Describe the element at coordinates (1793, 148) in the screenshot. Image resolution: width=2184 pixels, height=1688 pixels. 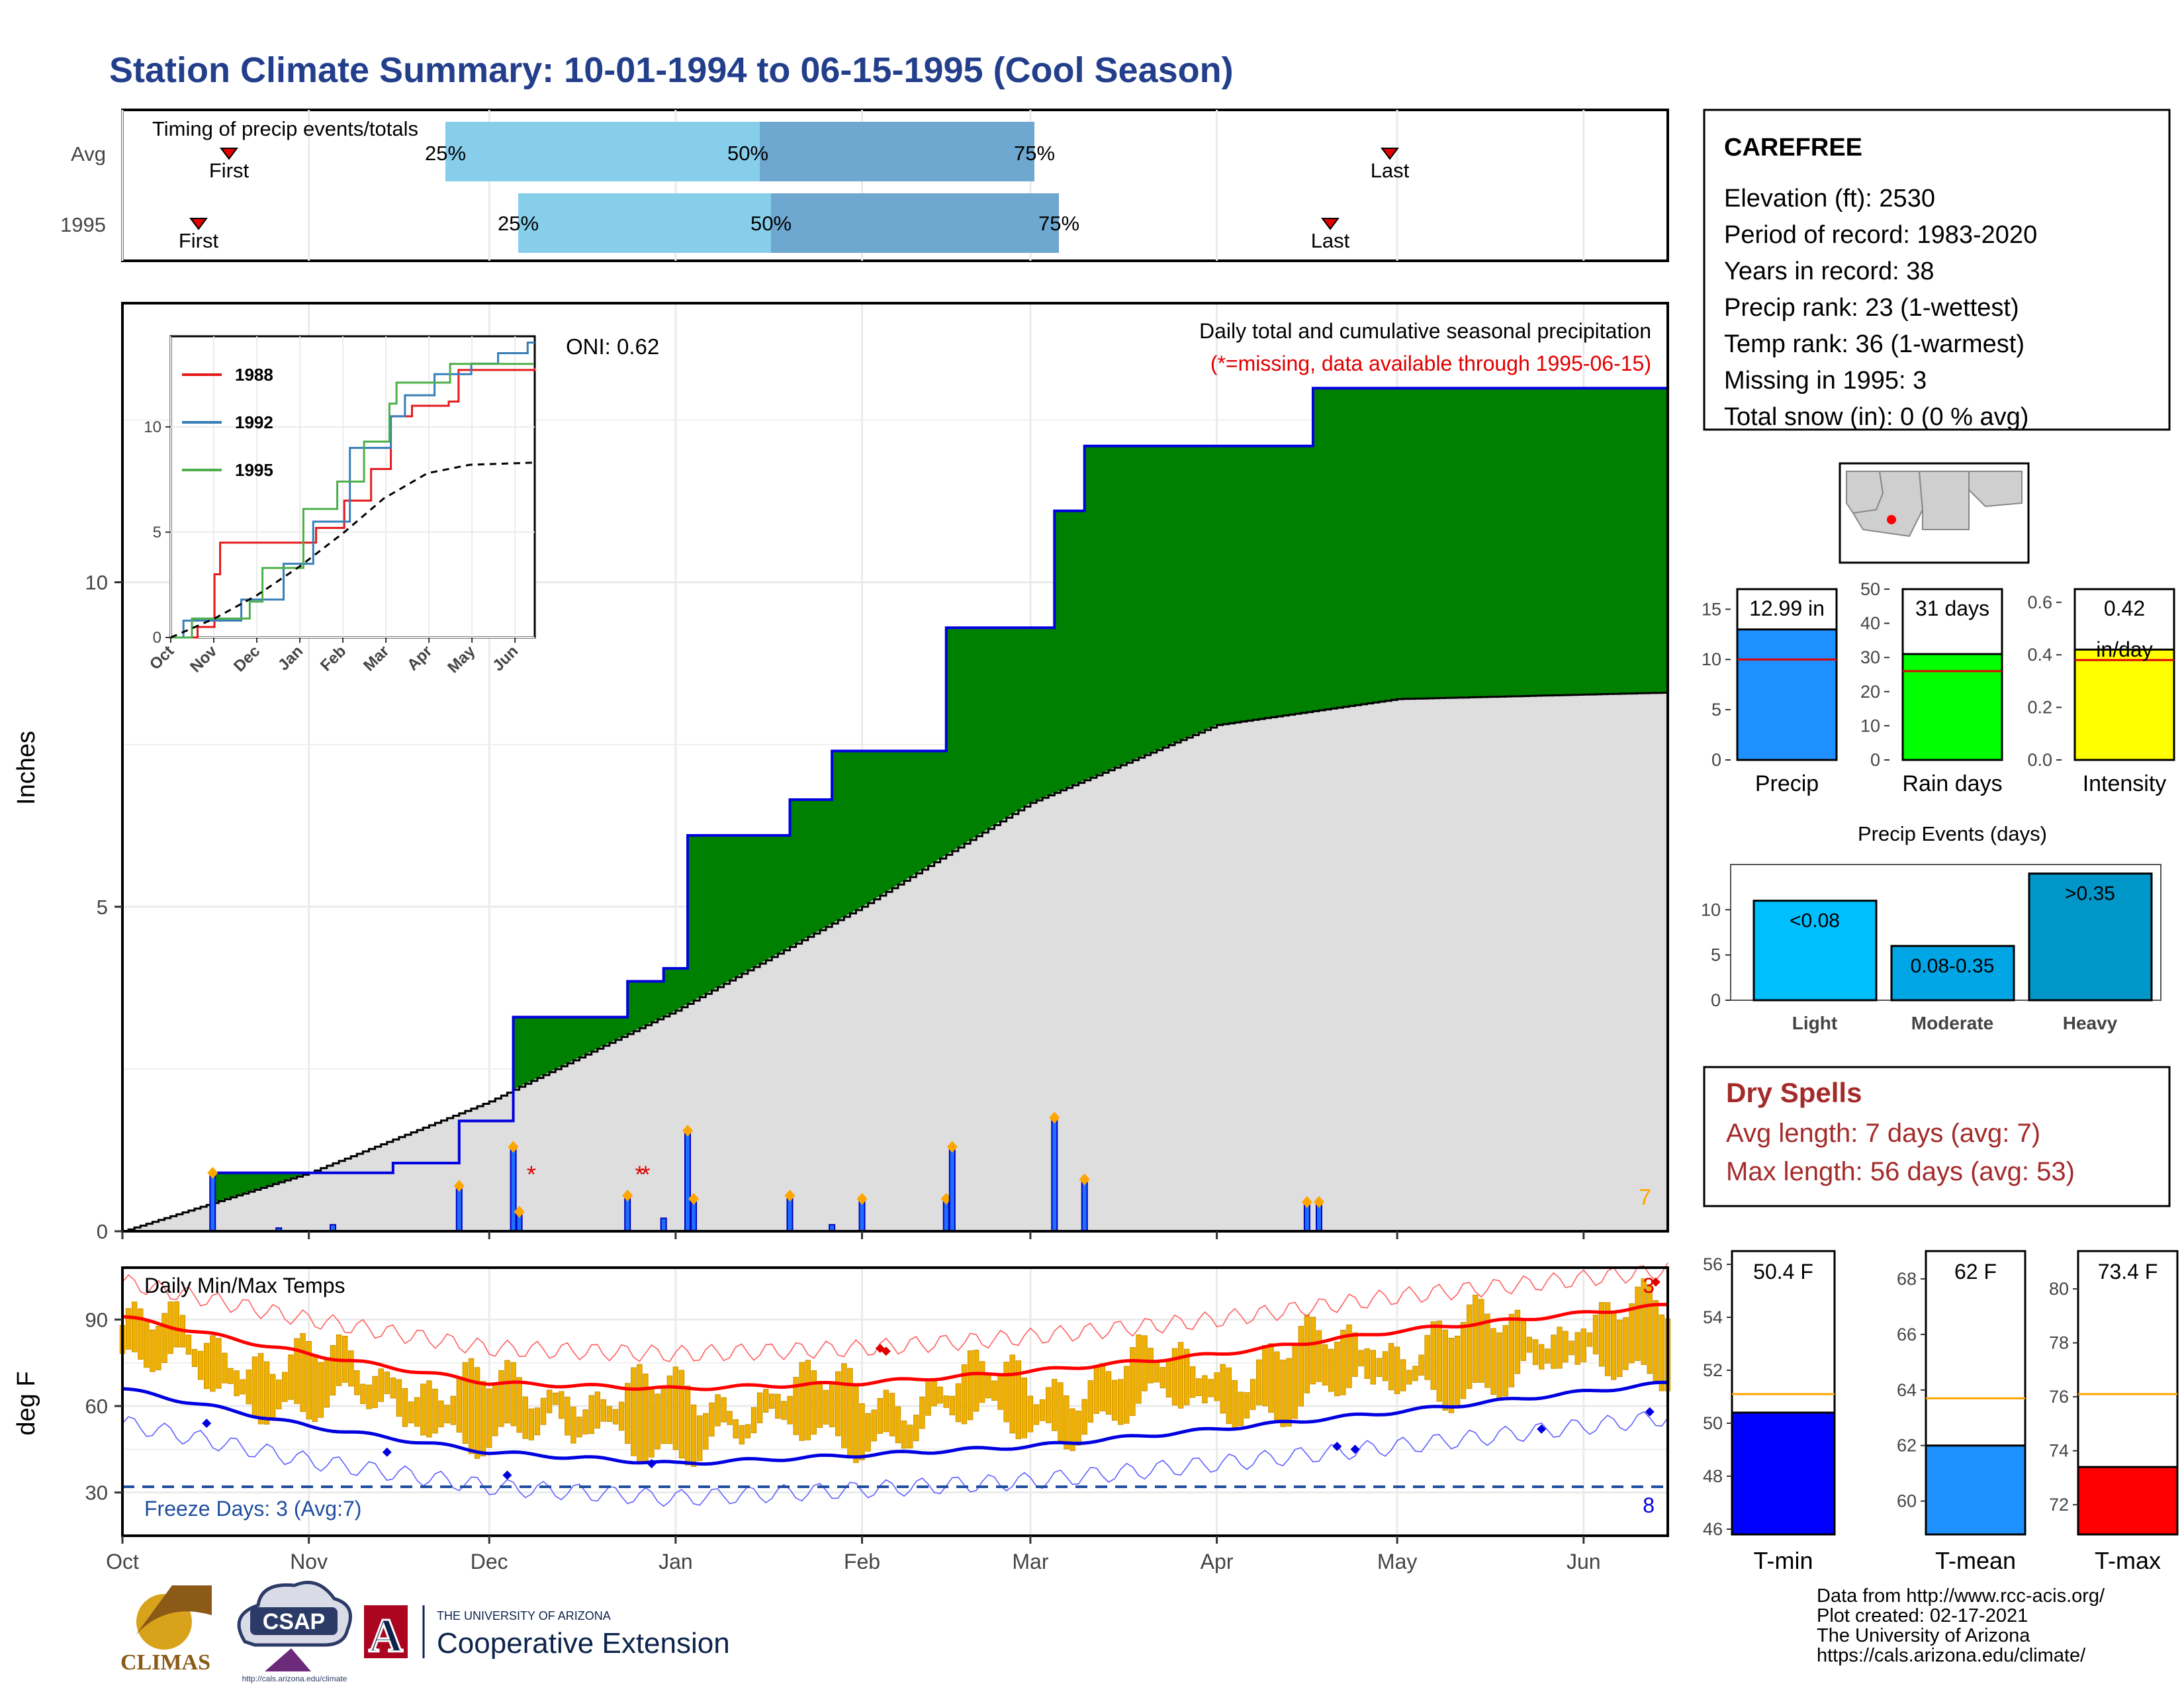
I see `station-name: CAREFREE` at that location.